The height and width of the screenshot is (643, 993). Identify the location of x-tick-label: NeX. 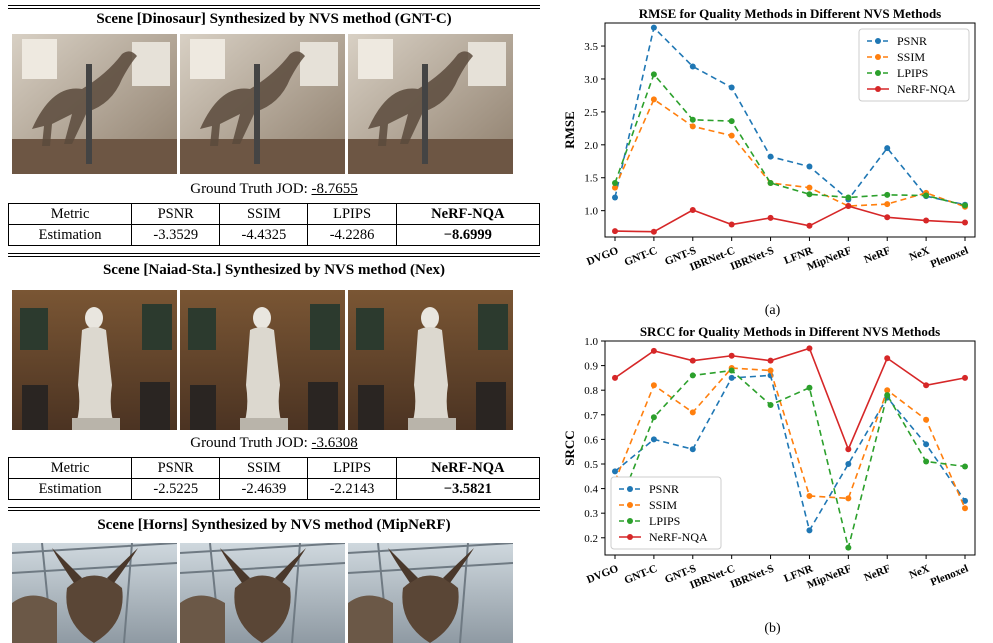
(919, 572).